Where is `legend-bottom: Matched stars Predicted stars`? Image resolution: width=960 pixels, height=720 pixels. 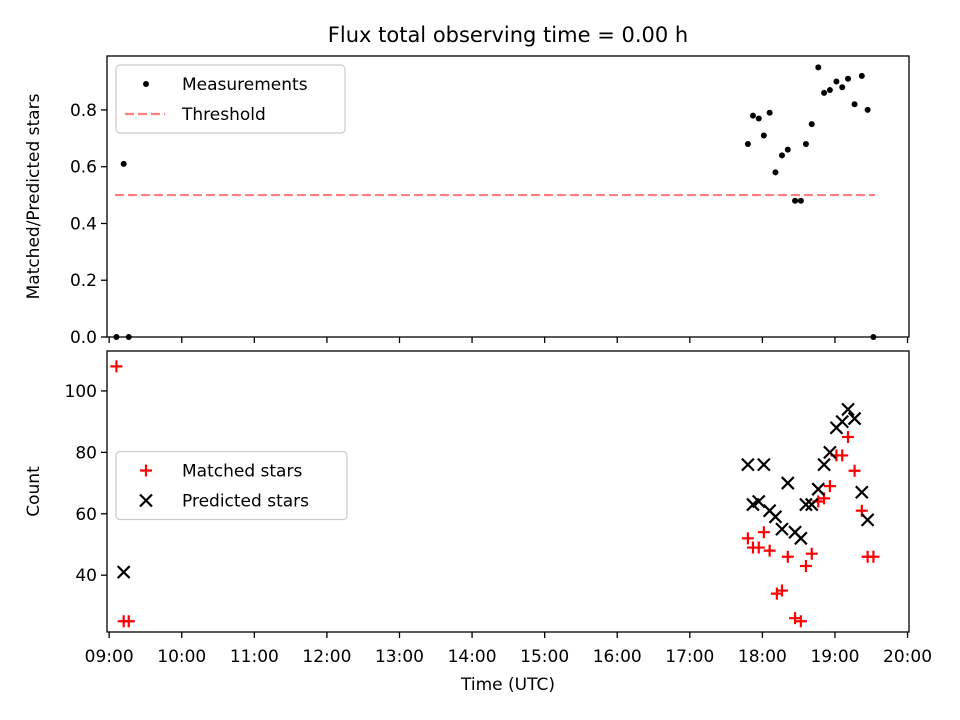 legend-bottom: Matched stars Predicted stars is located at coordinates (231, 485).